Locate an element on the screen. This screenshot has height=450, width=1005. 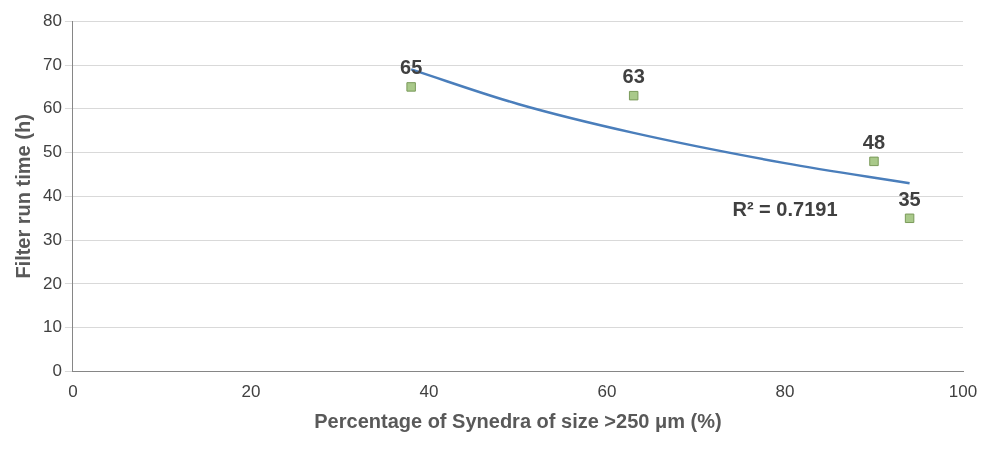
data-label: 63 is located at coordinates (633, 76).